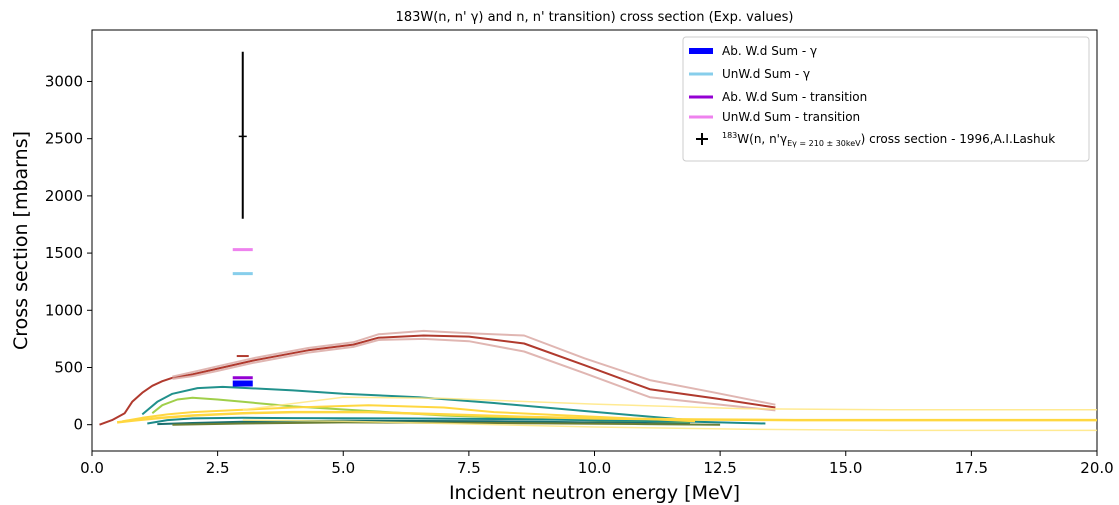 The image size is (1119, 505). Describe the element at coordinates (845, 468) in the screenshot. I see `x-tick-label: 15.0` at that location.